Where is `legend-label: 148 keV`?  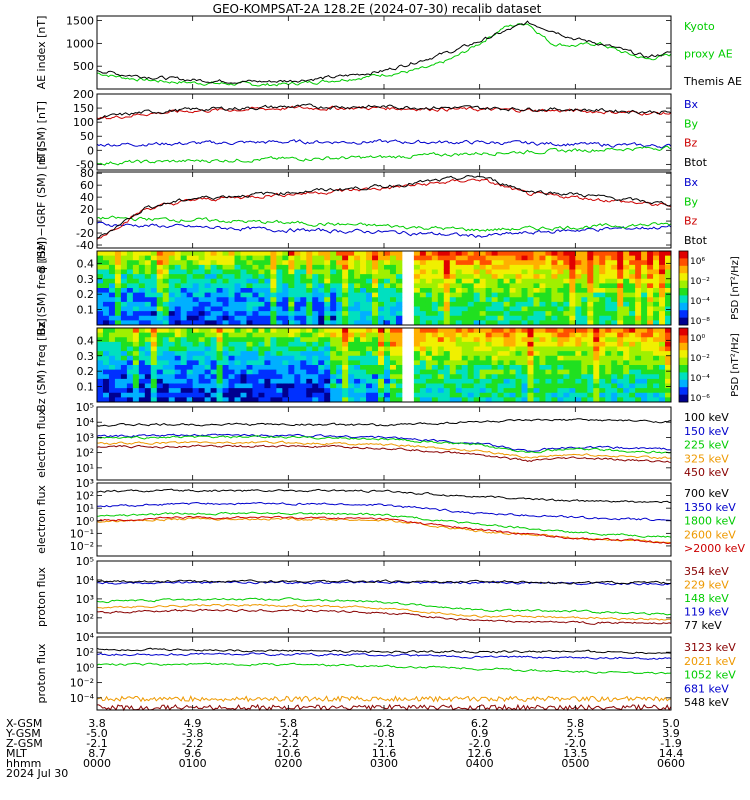 legend-label: 148 keV is located at coordinates (706, 598).